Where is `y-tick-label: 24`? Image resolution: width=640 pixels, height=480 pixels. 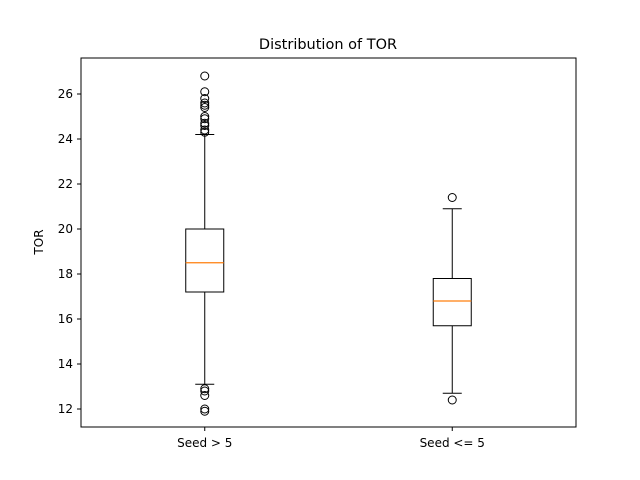
y-tick-label: 24 is located at coordinates (65, 139).